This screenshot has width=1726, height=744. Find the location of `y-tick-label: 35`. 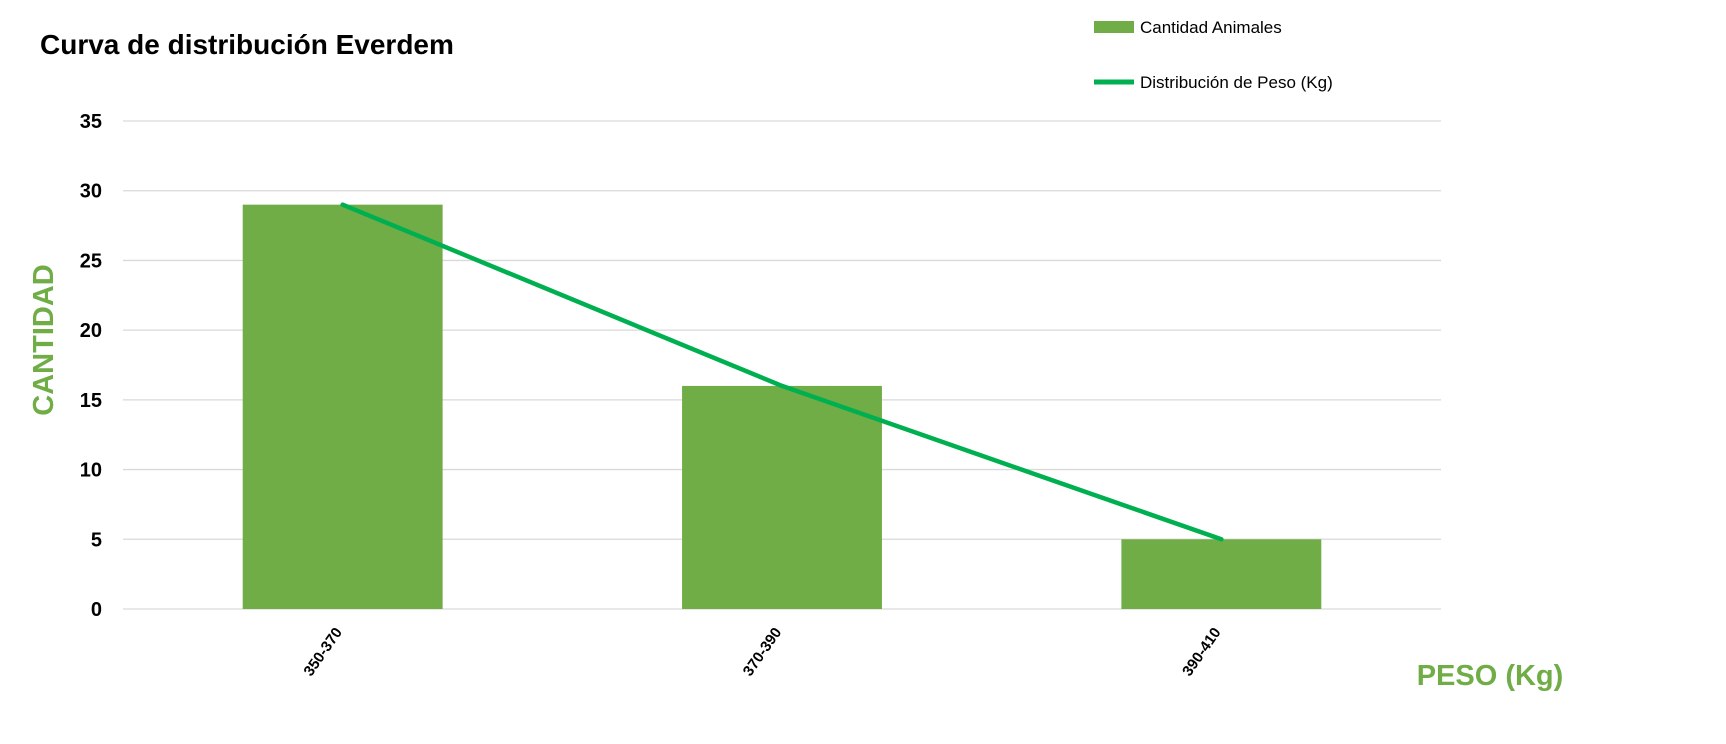

y-tick-label: 35 is located at coordinates (91, 122).